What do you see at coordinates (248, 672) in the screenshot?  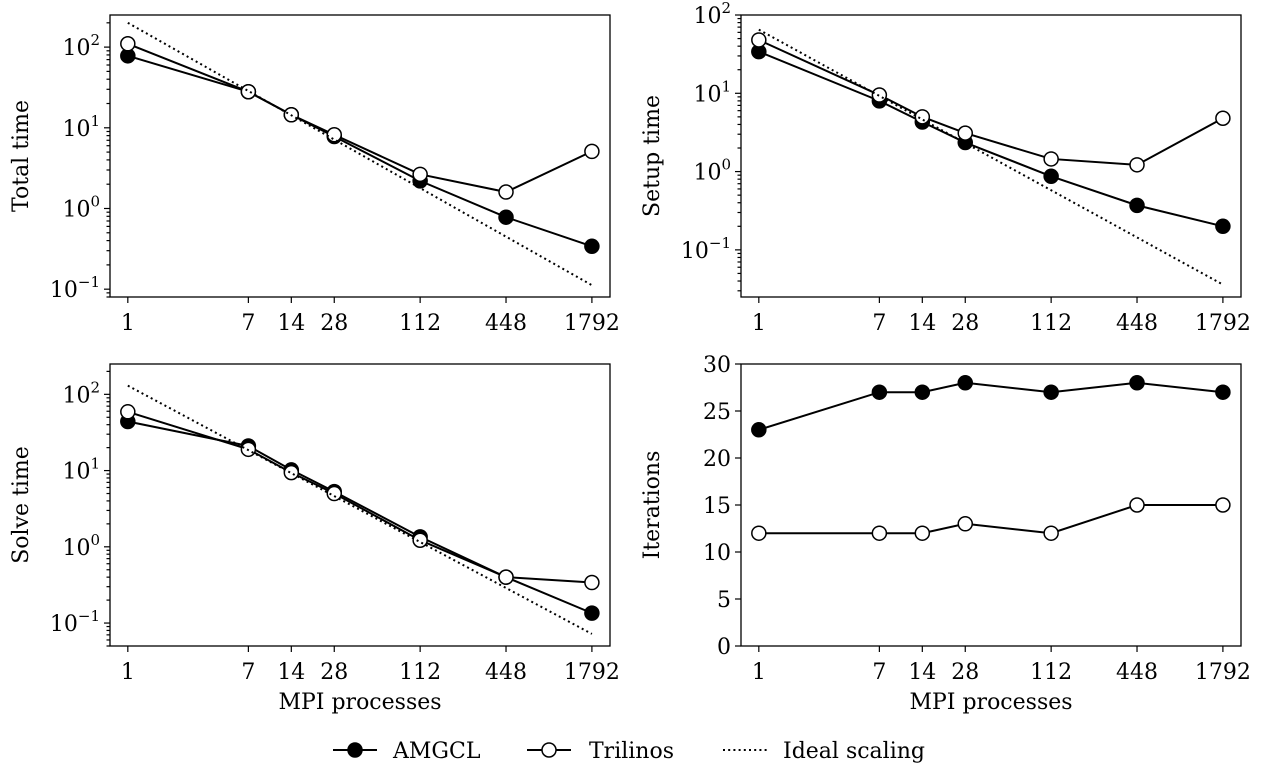 I see `x-tick-label-solve: 7` at bounding box center [248, 672].